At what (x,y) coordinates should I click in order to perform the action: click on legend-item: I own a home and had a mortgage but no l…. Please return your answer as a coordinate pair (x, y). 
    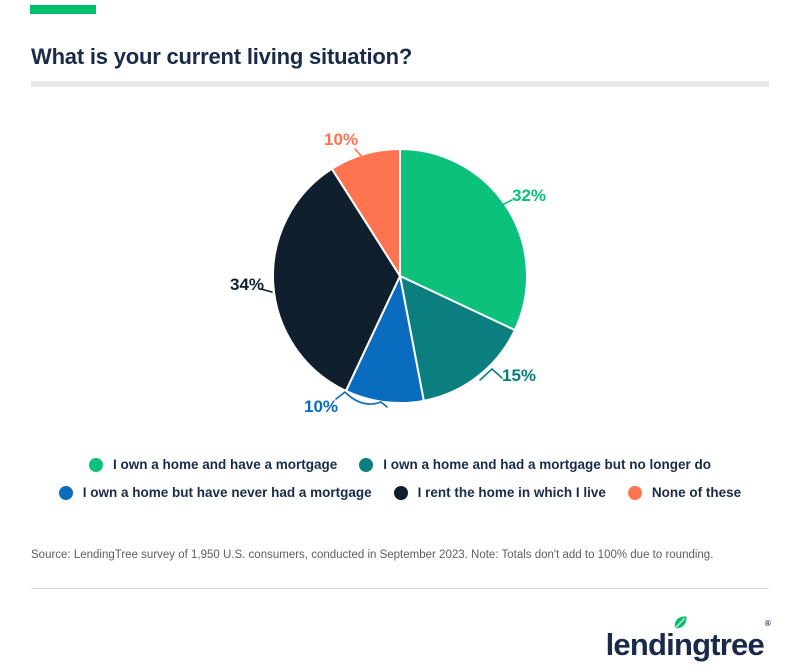
    Looking at the image, I should click on (535, 464).